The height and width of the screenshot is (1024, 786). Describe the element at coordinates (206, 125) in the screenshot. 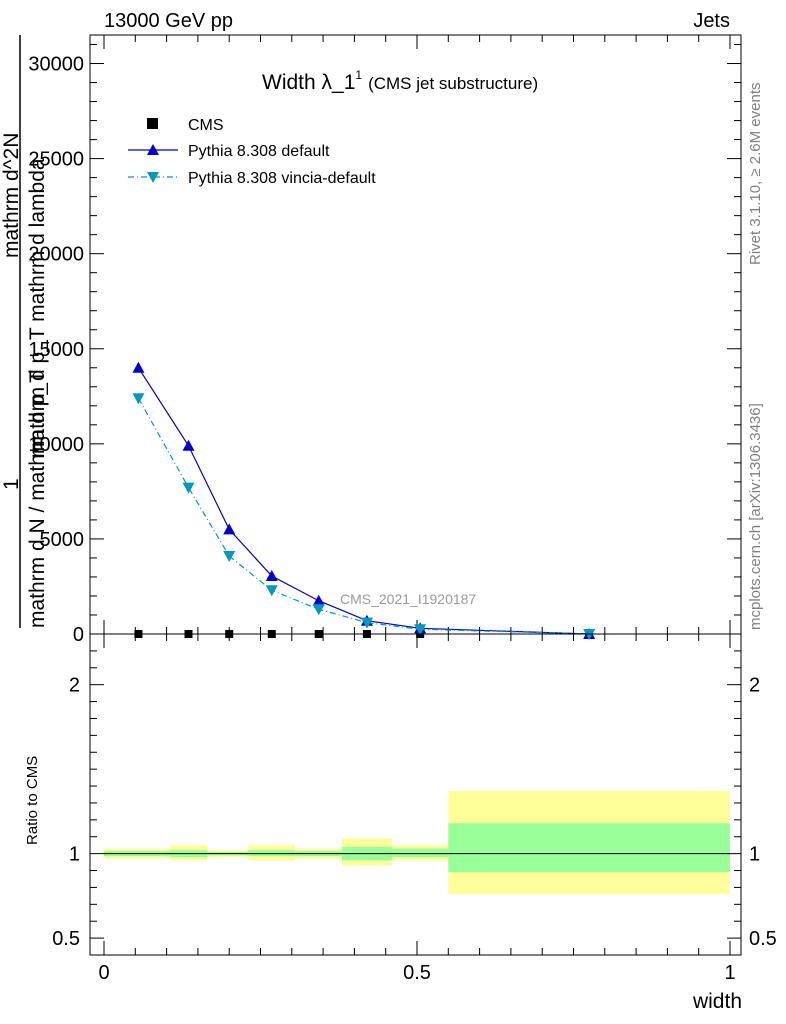

I see `legend-cms-label: CMS` at that location.